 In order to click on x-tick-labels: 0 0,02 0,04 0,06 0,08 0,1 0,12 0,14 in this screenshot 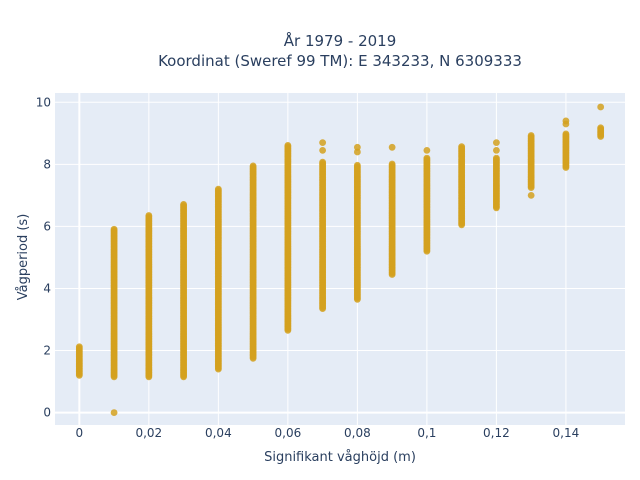, I will do `click(328, 433)`.